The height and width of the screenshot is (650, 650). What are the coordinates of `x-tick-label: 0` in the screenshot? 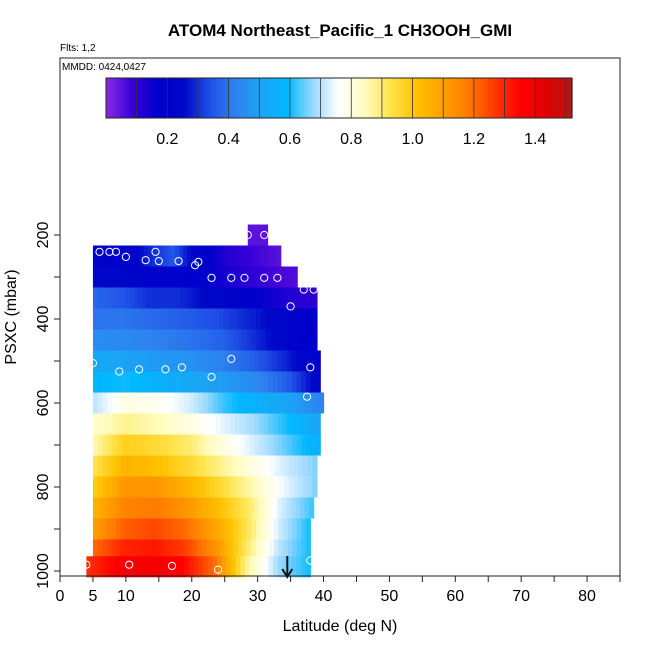 It's located at (60, 596).